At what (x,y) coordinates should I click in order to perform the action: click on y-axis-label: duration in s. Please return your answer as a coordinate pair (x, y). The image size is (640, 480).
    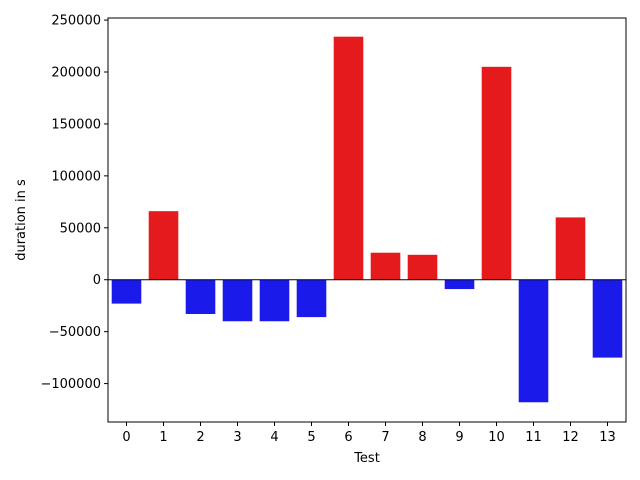
    Looking at the image, I should click on (21, 220).